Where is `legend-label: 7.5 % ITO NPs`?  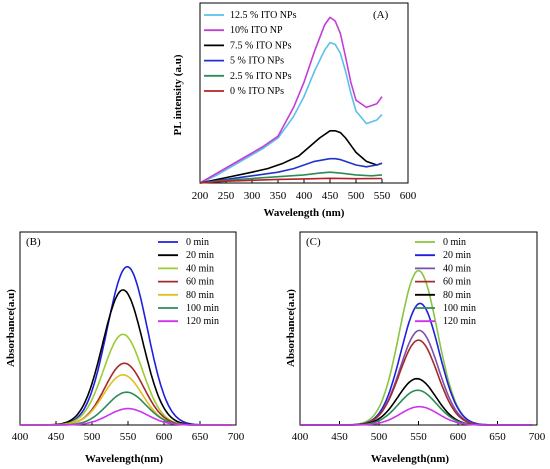 legend-label: 7.5 % ITO NPs is located at coordinates (261, 45).